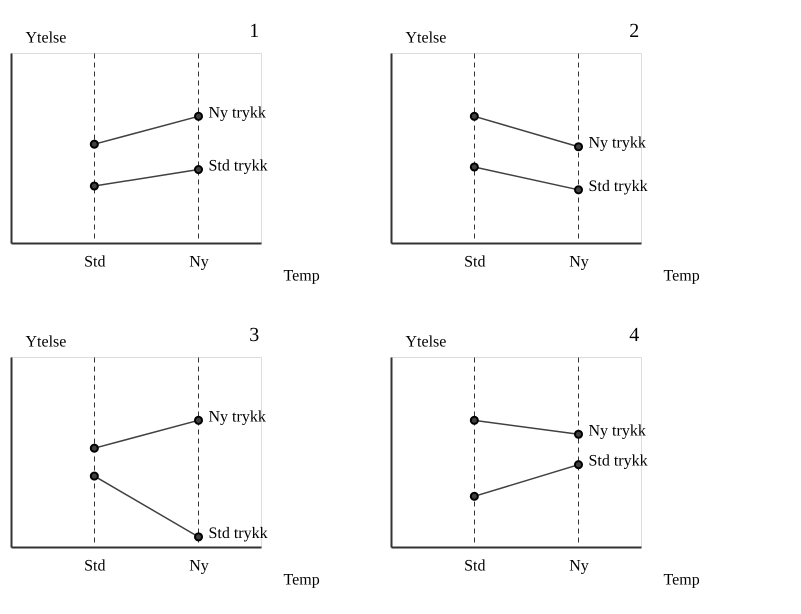 The height and width of the screenshot is (614, 801). I want to click on chart-title: 2, so click(634, 31).